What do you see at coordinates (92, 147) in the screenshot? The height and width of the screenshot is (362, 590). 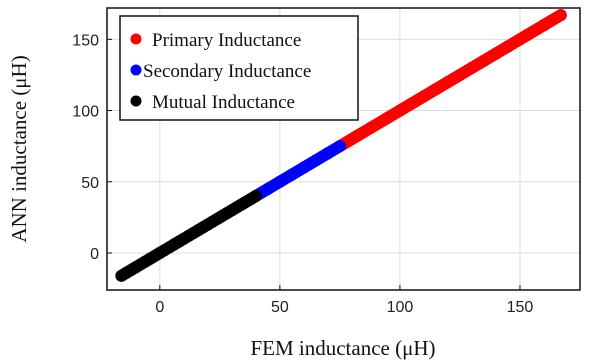 I see `y-axis-ticks: 0 50 100 150` at bounding box center [92, 147].